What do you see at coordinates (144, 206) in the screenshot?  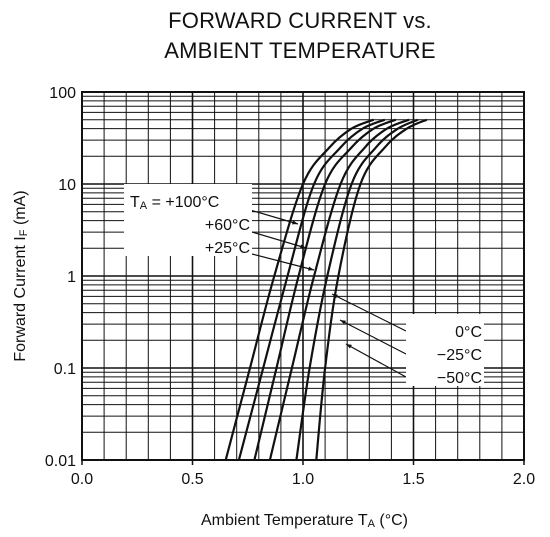 I see `series-label-100c-part: A` at bounding box center [144, 206].